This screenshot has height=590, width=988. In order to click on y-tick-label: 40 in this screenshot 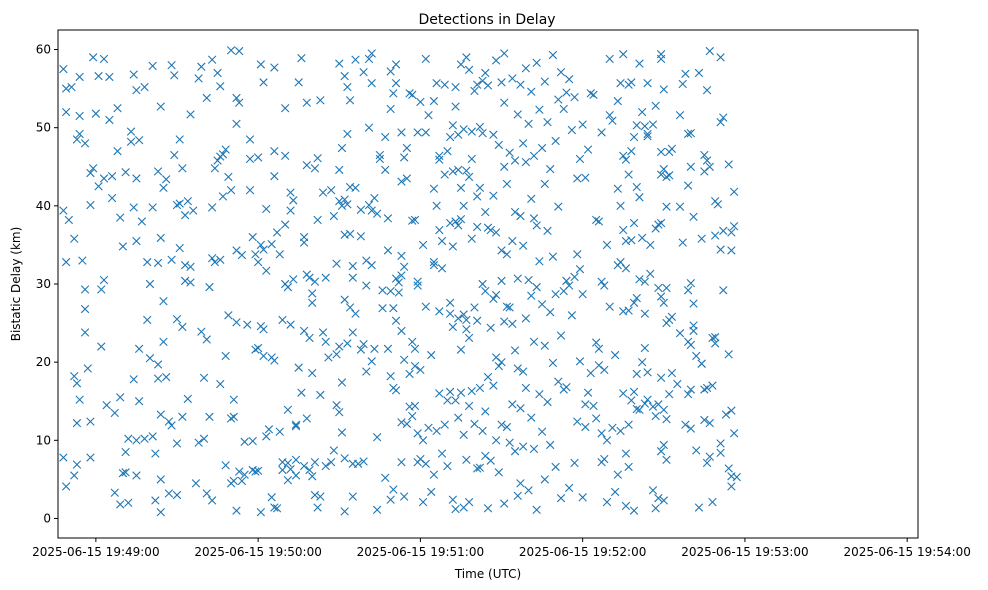, I will do `click(43, 206)`.